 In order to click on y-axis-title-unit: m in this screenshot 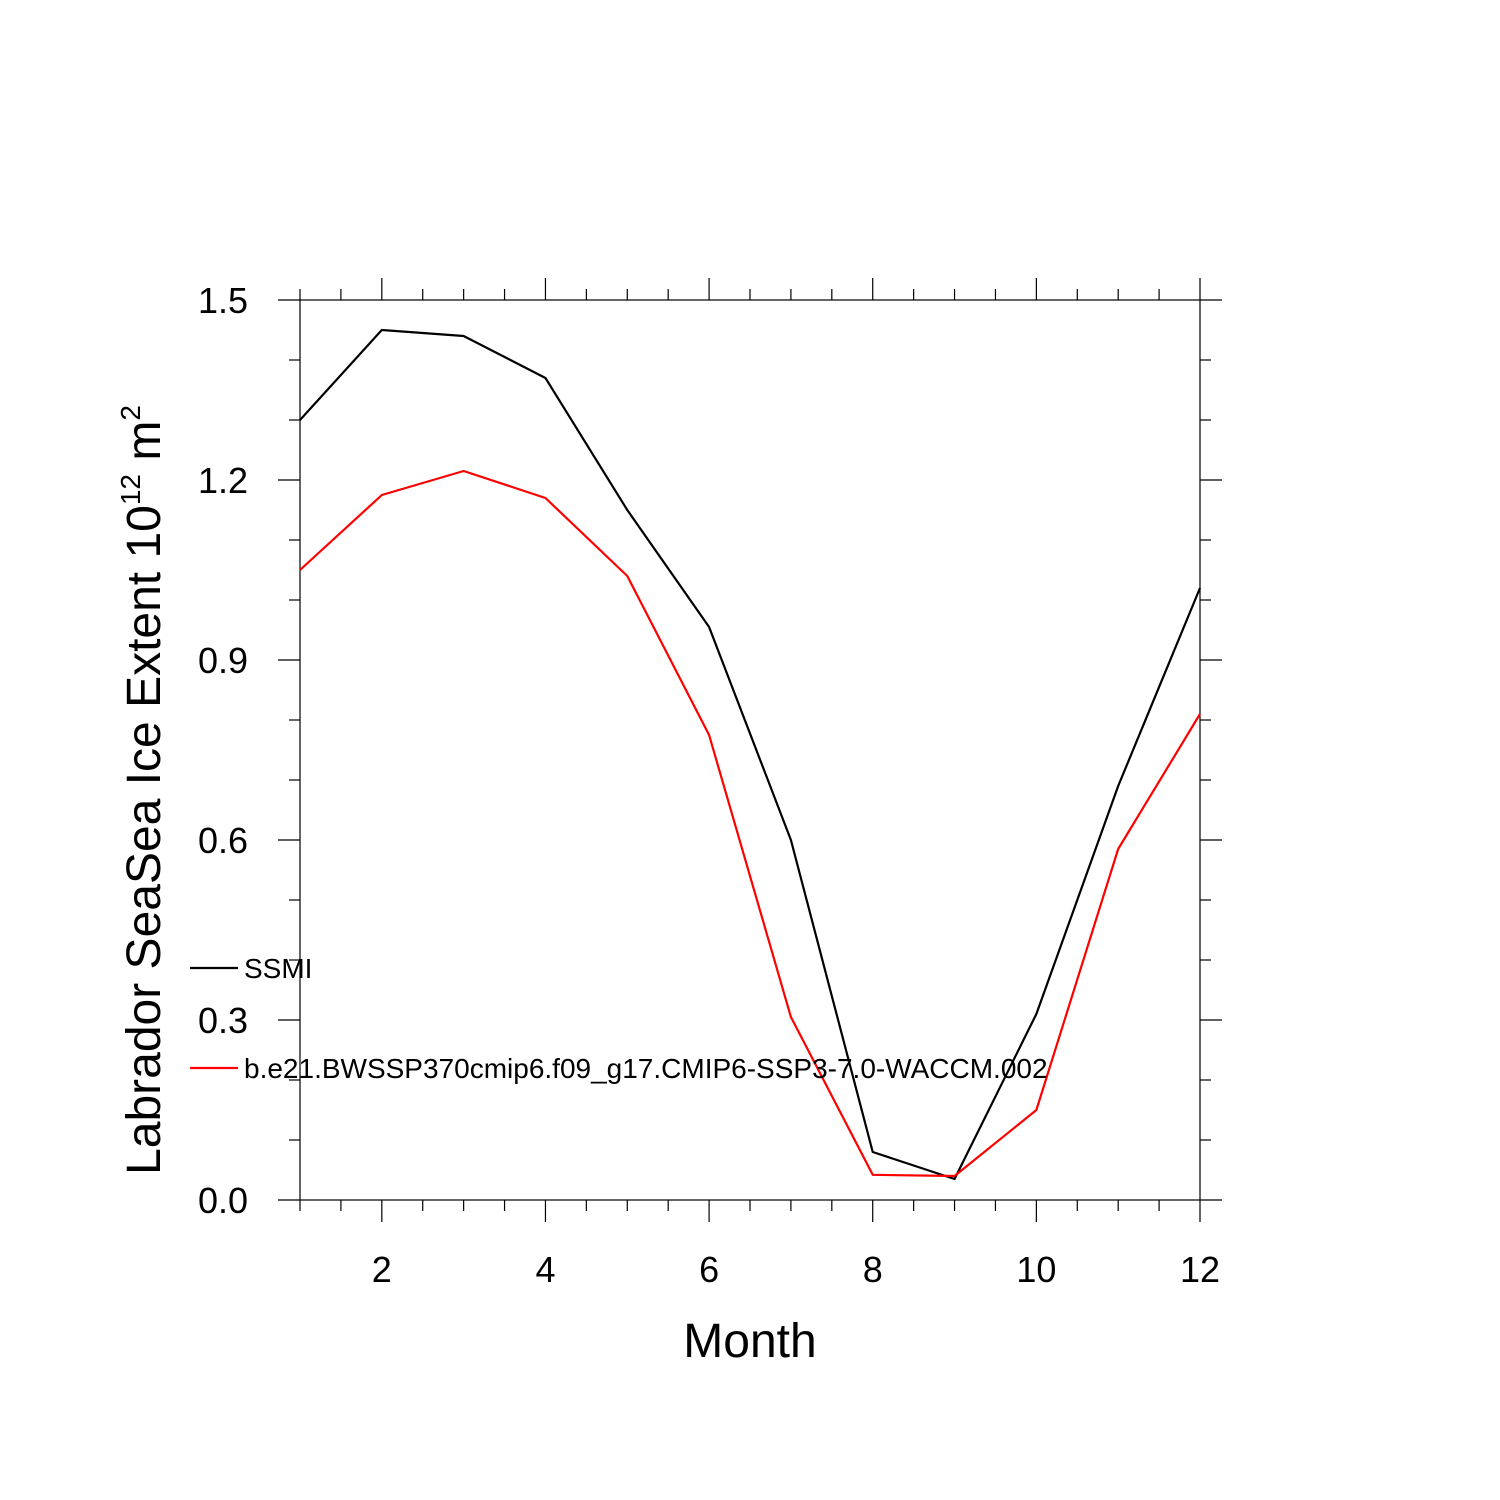, I will do `click(144, 447)`.